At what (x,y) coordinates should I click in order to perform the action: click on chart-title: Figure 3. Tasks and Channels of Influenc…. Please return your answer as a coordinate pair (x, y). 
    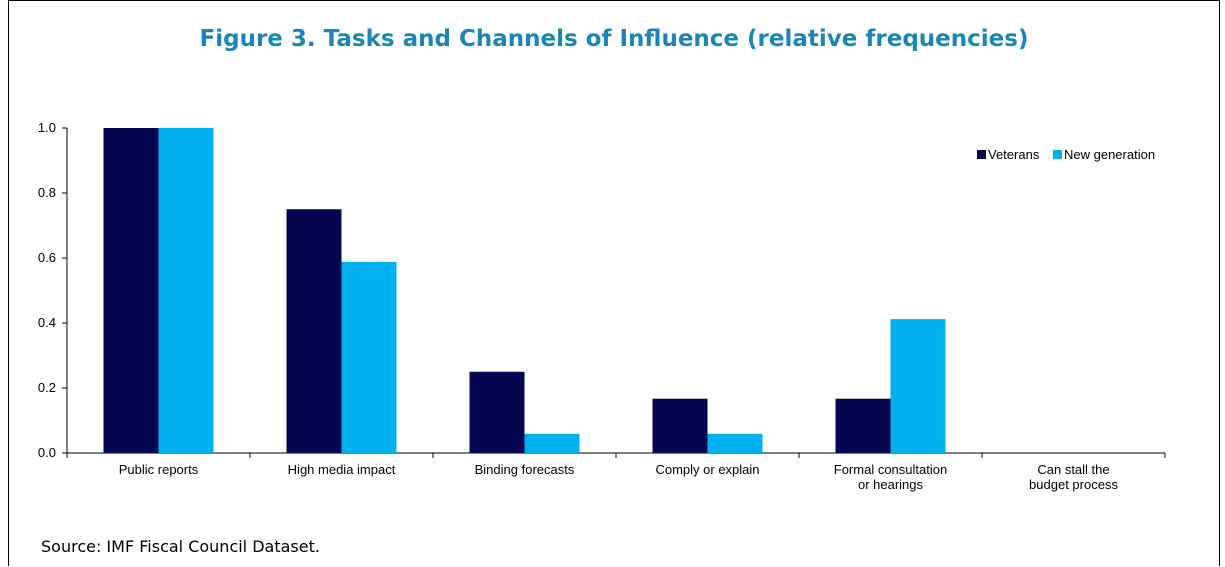
    Looking at the image, I should click on (614, 39).